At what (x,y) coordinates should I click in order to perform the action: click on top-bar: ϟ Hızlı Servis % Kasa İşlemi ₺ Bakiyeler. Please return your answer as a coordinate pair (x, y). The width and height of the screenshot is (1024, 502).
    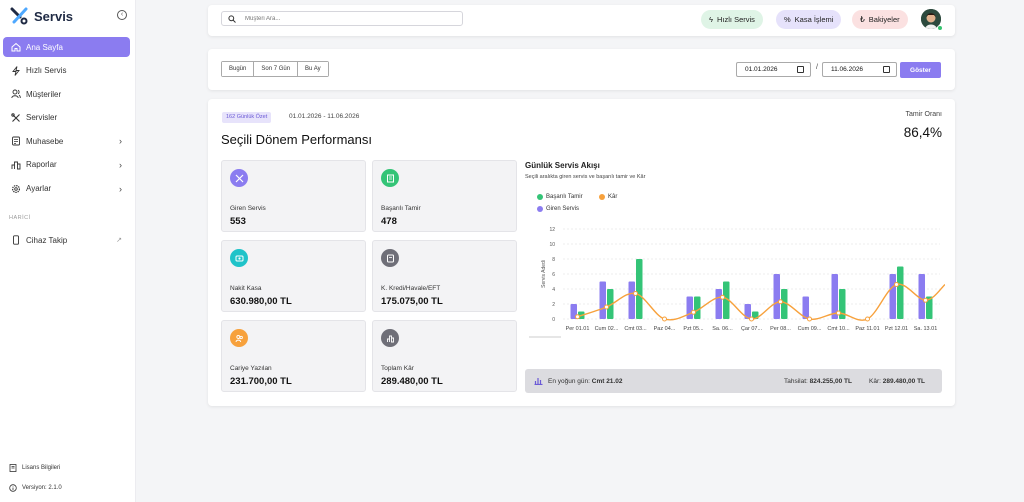
    Looking at the image, I should click on (581, 20).